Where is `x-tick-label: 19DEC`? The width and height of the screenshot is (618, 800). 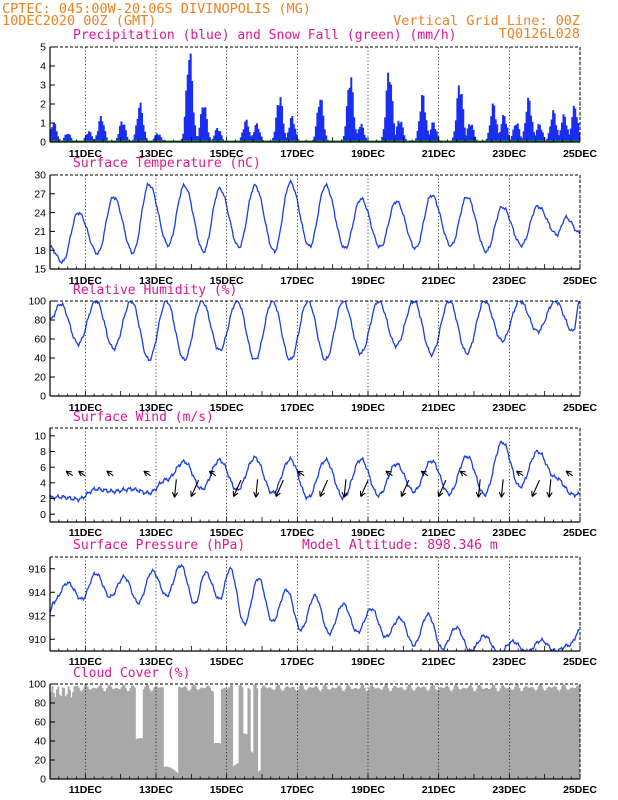 x-tick-label: 19DEC is located at coordinates (368, 154).